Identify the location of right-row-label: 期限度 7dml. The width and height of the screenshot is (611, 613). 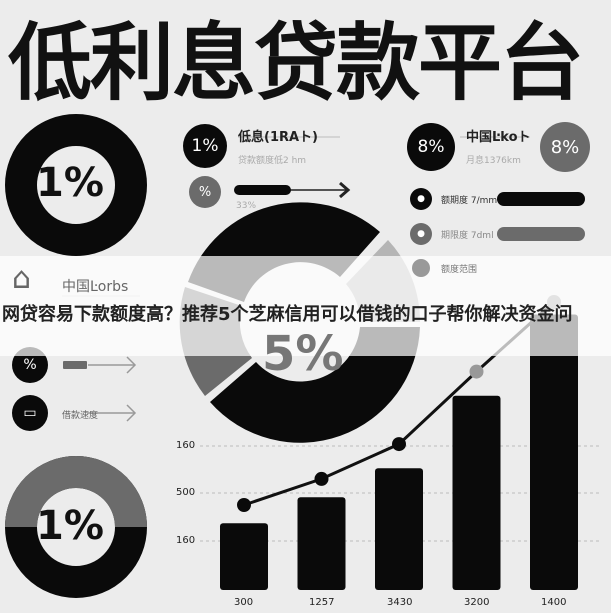
(467, 236).